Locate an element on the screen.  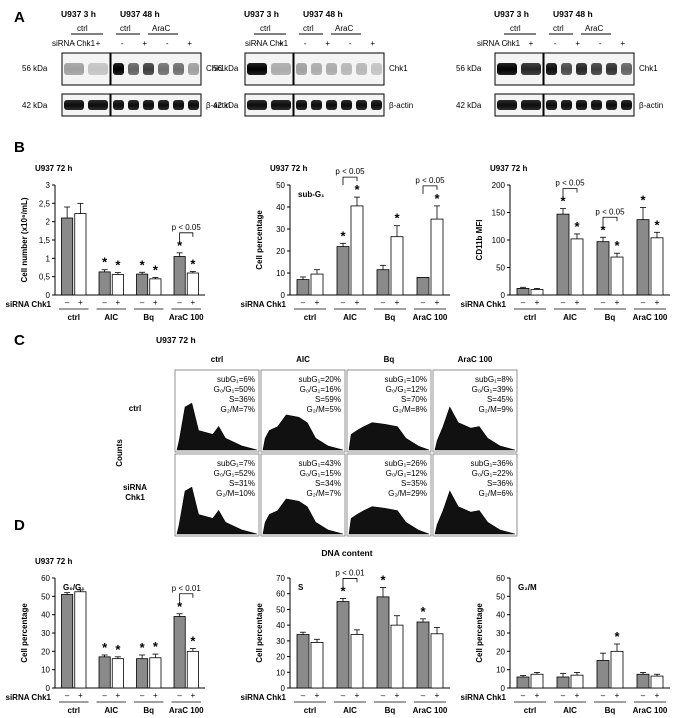
kda-56-label: 56 kDa is located at coordinates (35, 68).